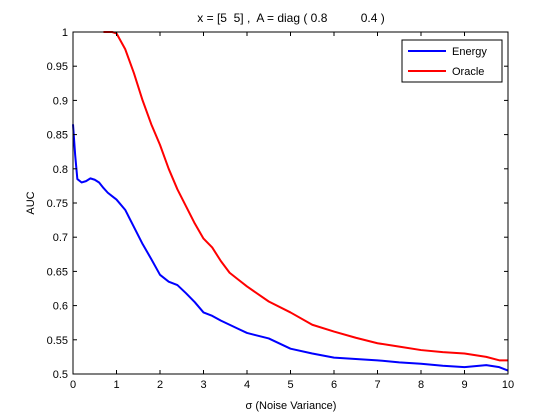  What do you see at coordinates (60, 307) in the screenshot?
I see `y-tick-label: 0.6` at bounding box center [60, 307].